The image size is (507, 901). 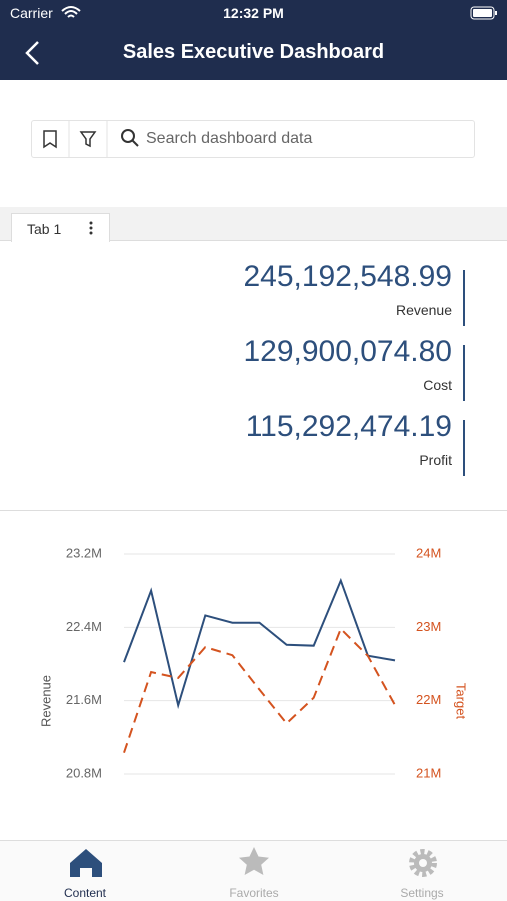 I want to click on tab: Tab 1, so click(x=60, y=227).